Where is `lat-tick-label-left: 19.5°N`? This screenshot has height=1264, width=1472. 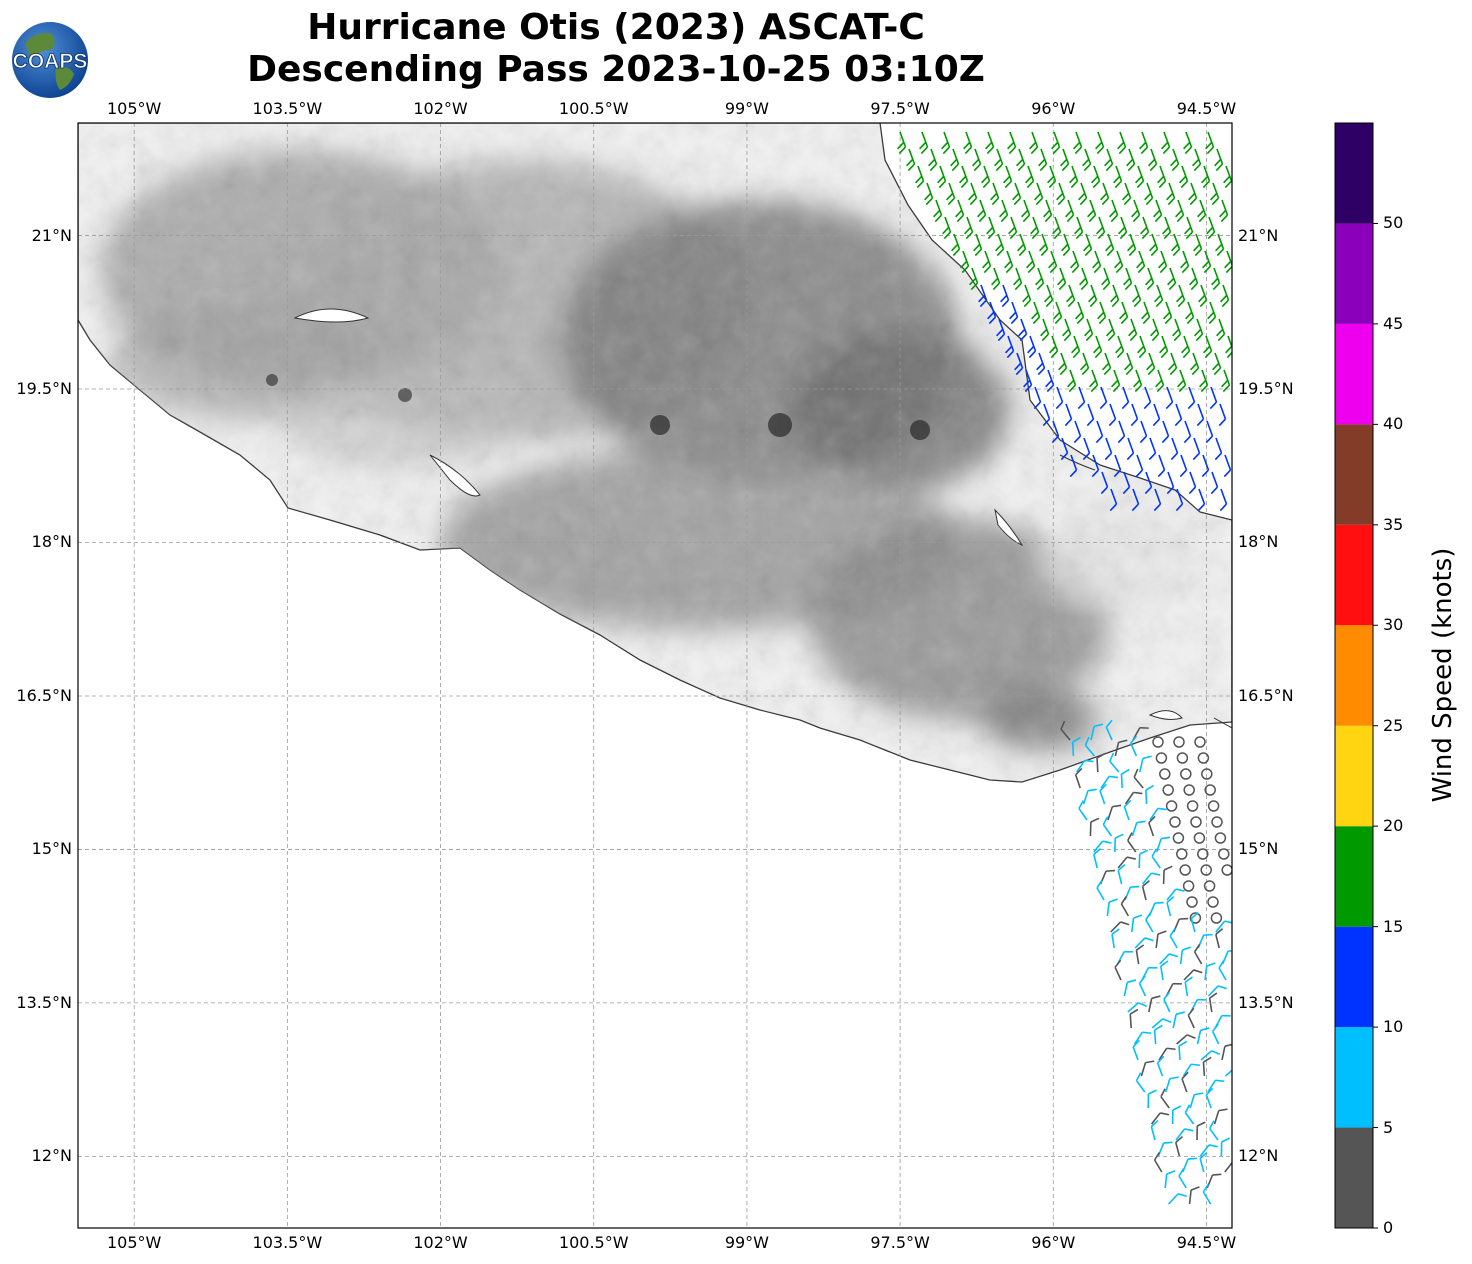 lat-tick-label-left: 19.5°N is located at coordinates (44, 389).